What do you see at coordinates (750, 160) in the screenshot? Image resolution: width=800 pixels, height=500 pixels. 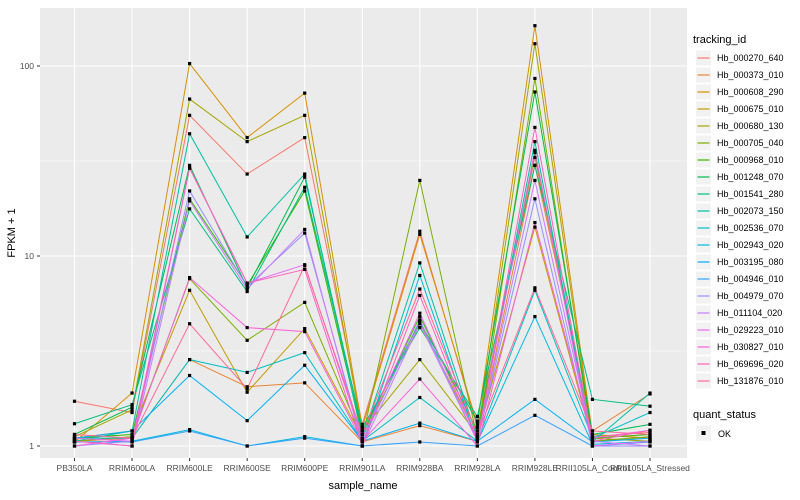 I see `legend-label: Hb_000968_010` at bounding box center [750, 160].